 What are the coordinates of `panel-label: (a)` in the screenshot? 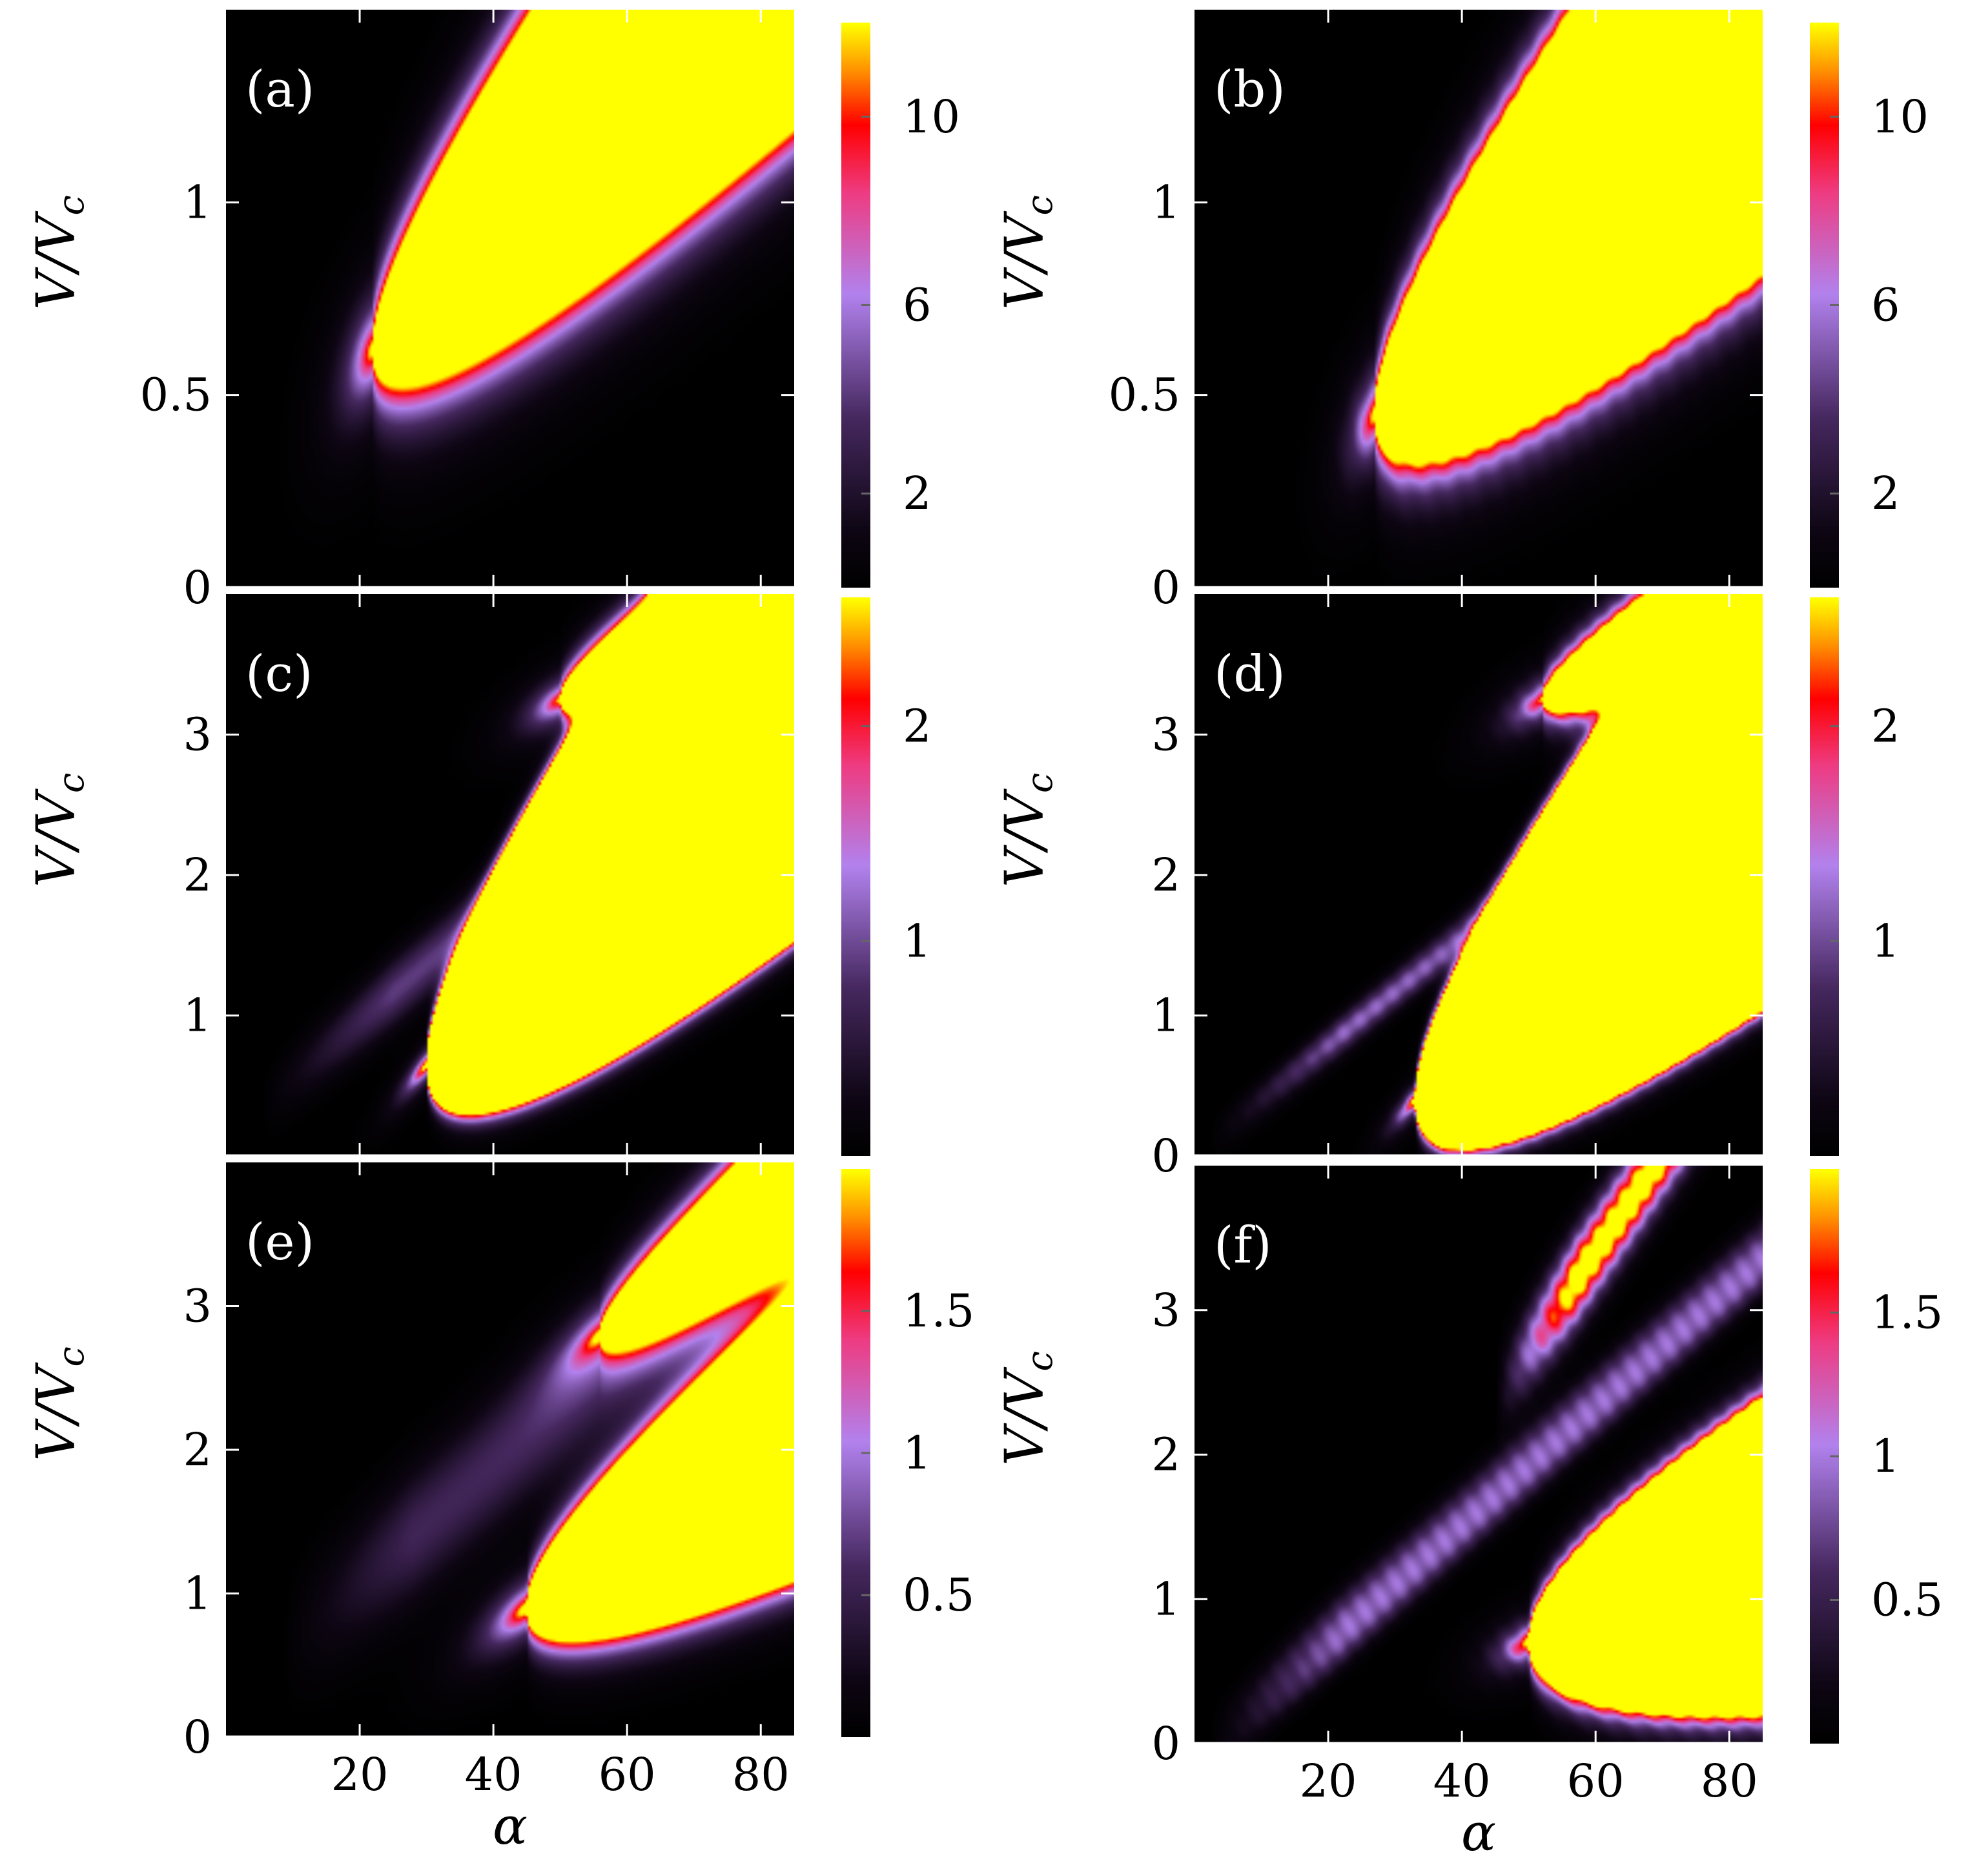 It's located at (279, 90).